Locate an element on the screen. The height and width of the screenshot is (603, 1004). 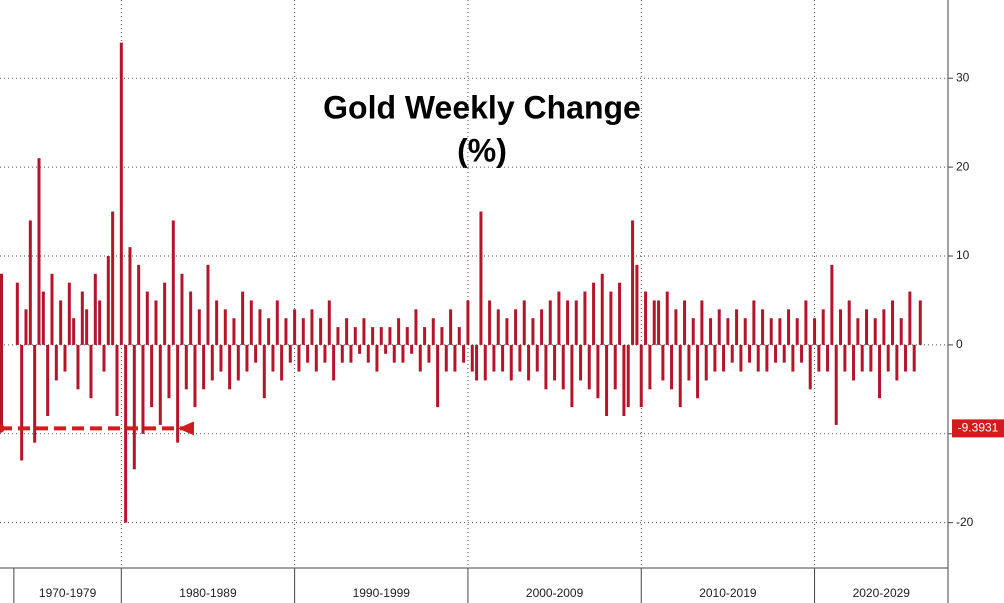
x-tick-label: 2020-2029 is located at coordinates (882, 593).